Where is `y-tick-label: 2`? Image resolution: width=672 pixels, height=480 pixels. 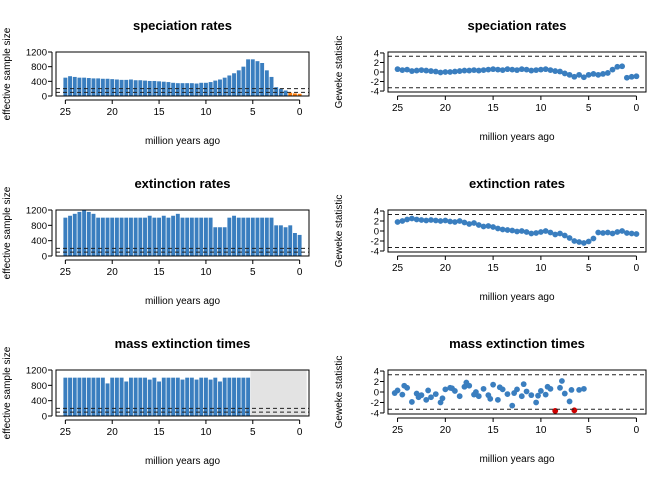
y-tick-label: 2 is located at coordinates (376, 382).